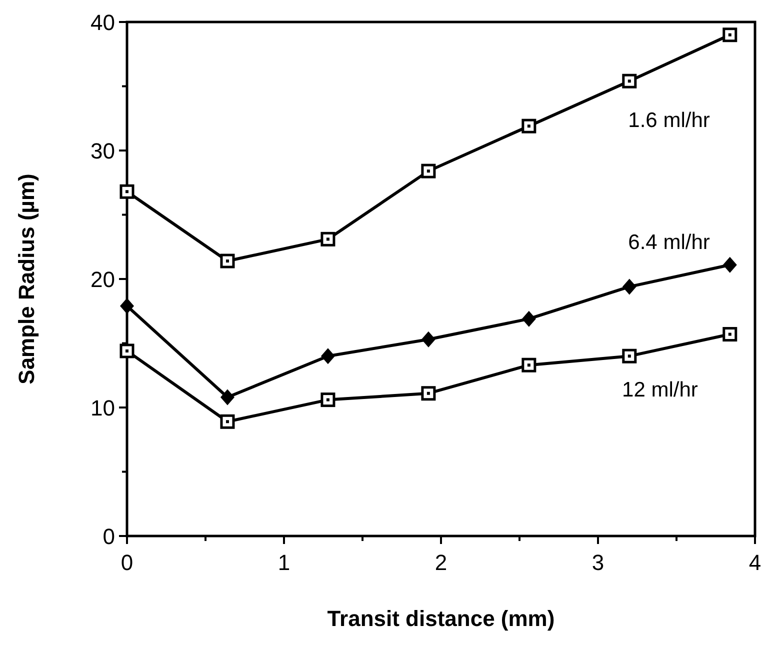 The image size is (763, 646). What do you see at coordinates (284, 562) in the screenshot?
I see `x-tick-label: 1` at bounding box center [284, 562].